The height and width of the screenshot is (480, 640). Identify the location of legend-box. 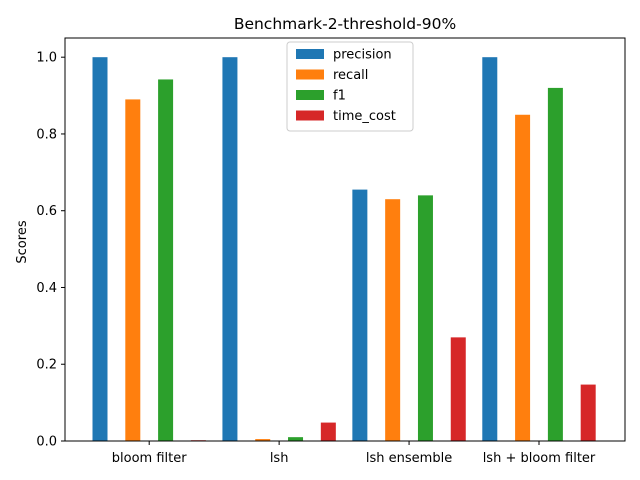
(350, 86).